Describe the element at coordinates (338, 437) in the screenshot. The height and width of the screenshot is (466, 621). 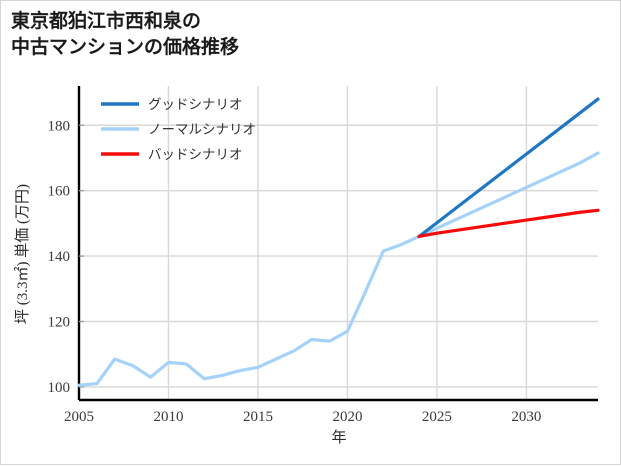
I see `x-axis-label: 年` at that location.